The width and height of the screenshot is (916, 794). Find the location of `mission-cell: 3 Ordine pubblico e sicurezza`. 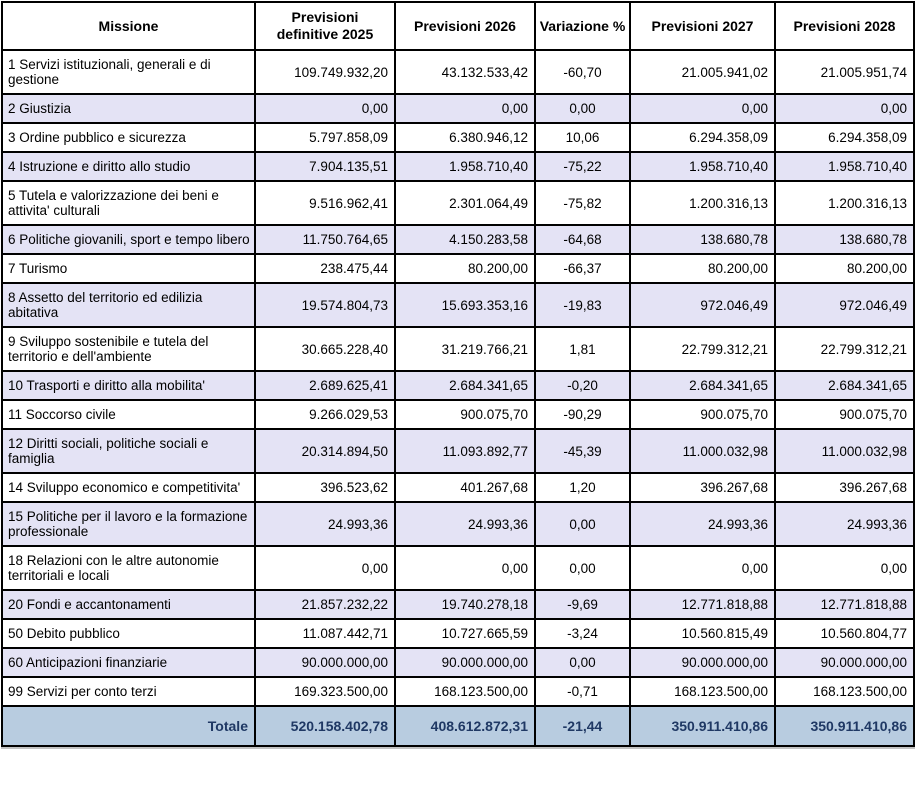

mission-cell: 3 Ordine pubblico e sicurezza is located at coordinates (128, 137).